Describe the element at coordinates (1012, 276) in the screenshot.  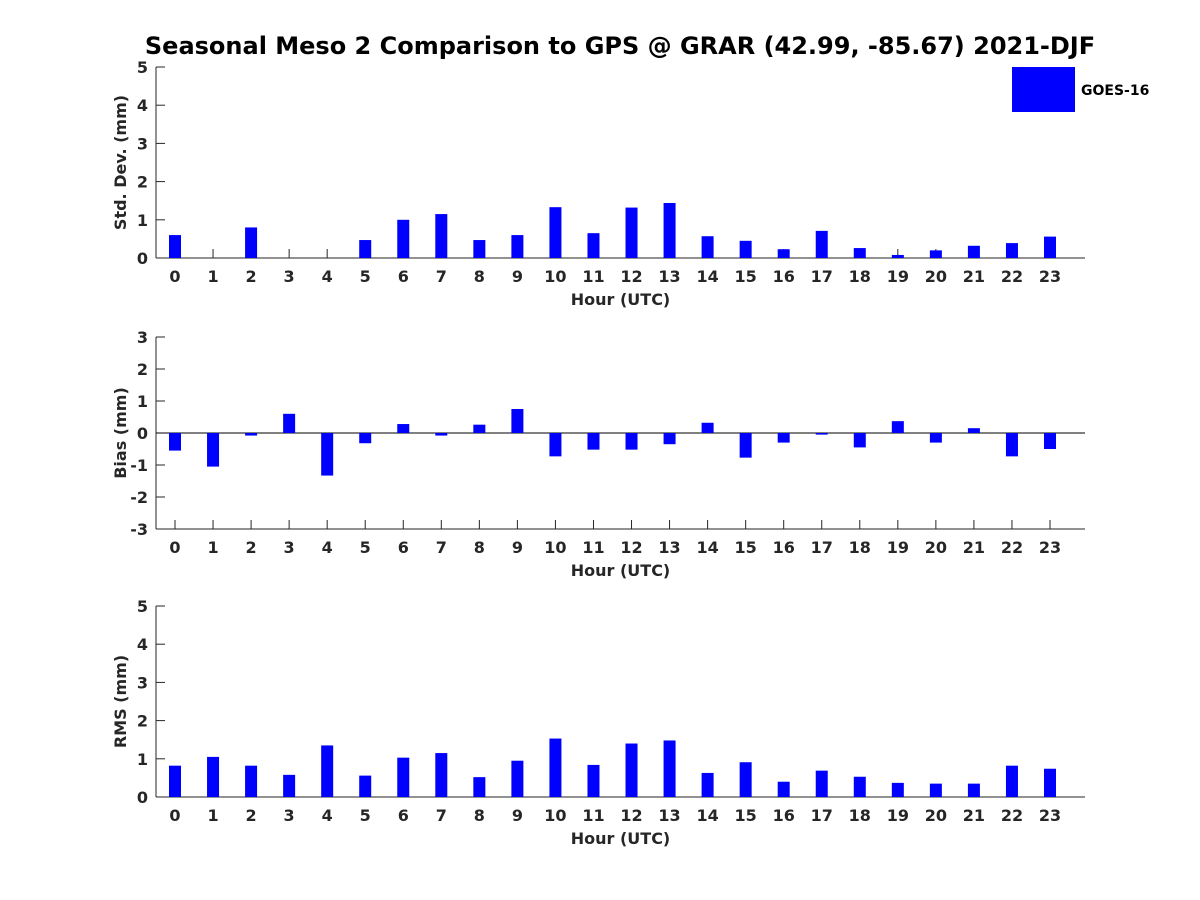
I see `x-tick-label: 22` at that location.